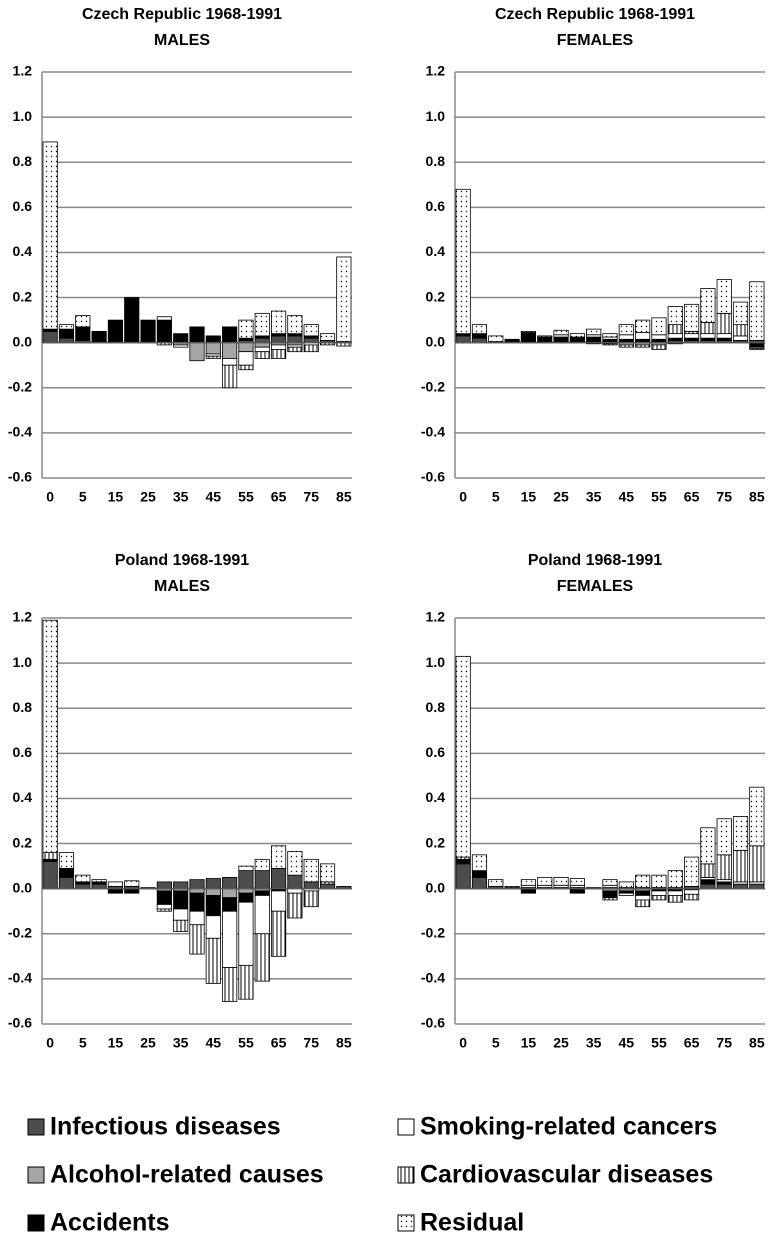  I want to click on y-tick-label: 0.0, so click(23, 887).